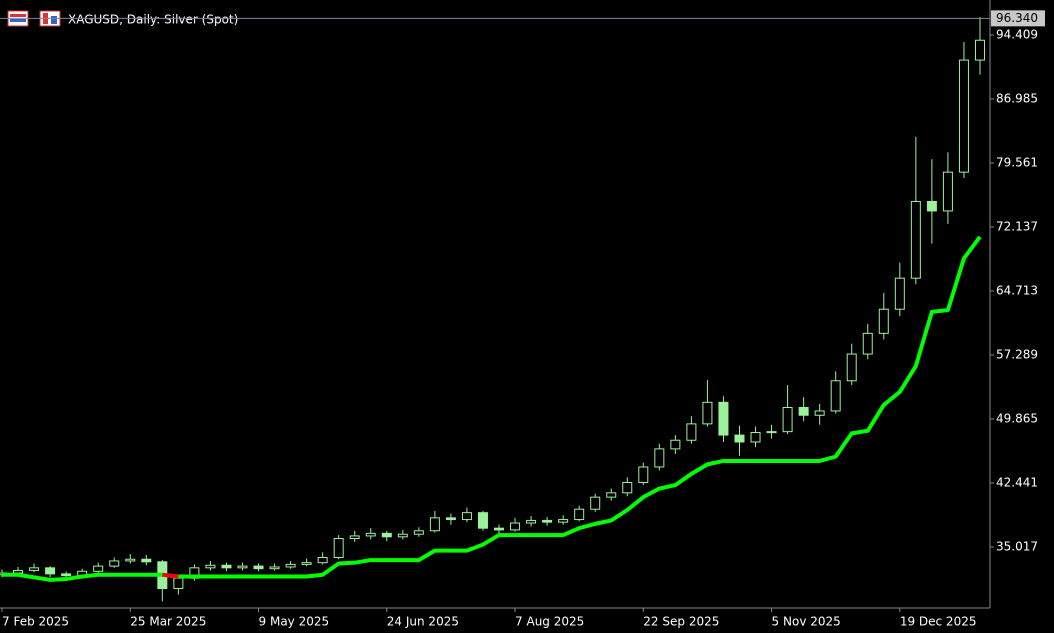 This screenshot has height=633, width=1054. What do you see at coordinates (938, 622) in the screenshot?
I see `x-tick-label: 19 Dec 2025` at bounding box center [938, 622].